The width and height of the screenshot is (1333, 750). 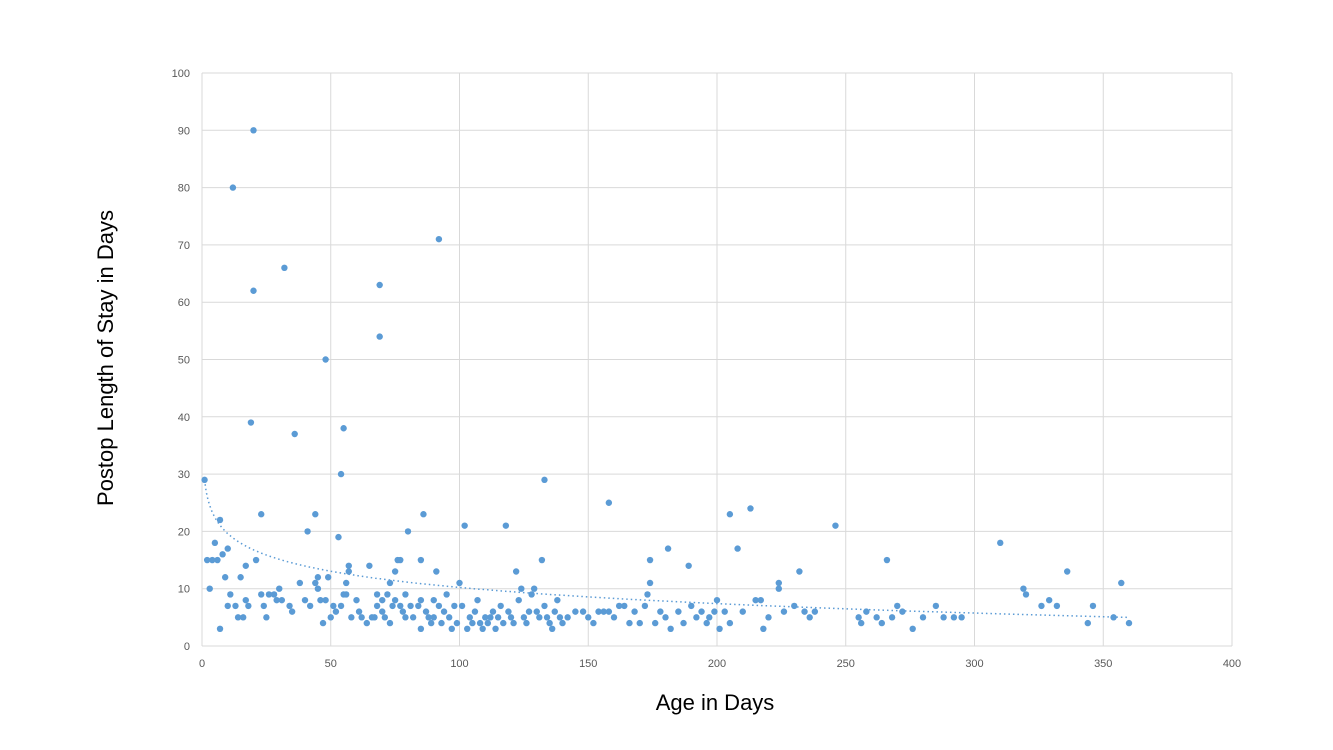 What do you see at coordinates (1103, 664) in the screenshot?
I see `x-tick-label: 350` at bounding box center [1103, 664].